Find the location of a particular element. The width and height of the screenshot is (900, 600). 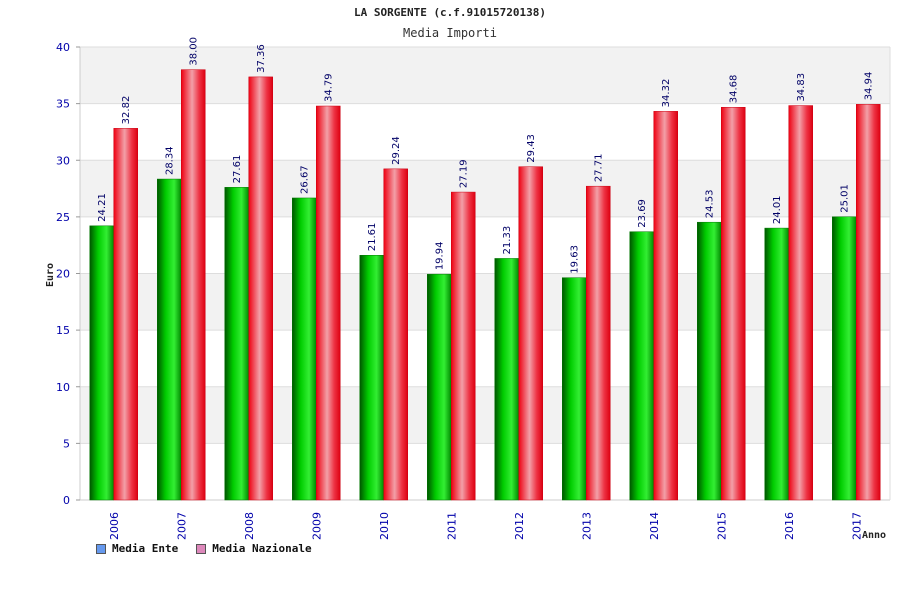

bar-media-ente-2007 is located at coordinates (169, 339).